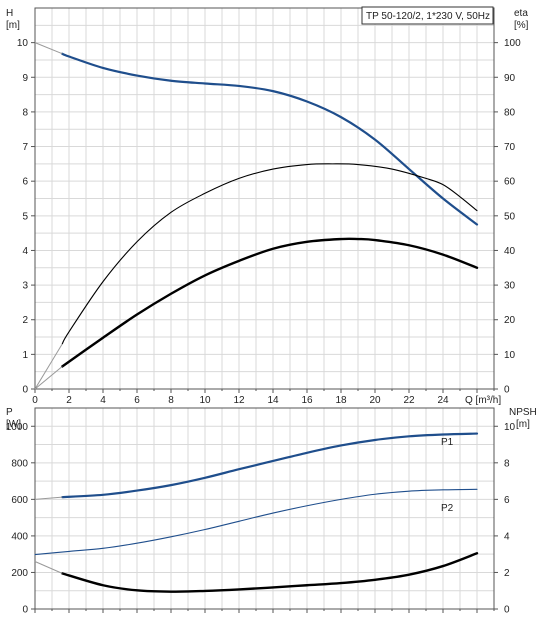  What do you see at coordinates (341, 400) in the screenshot?
I see `top-x-tick-label: 18` at bounding box center [341, 400].